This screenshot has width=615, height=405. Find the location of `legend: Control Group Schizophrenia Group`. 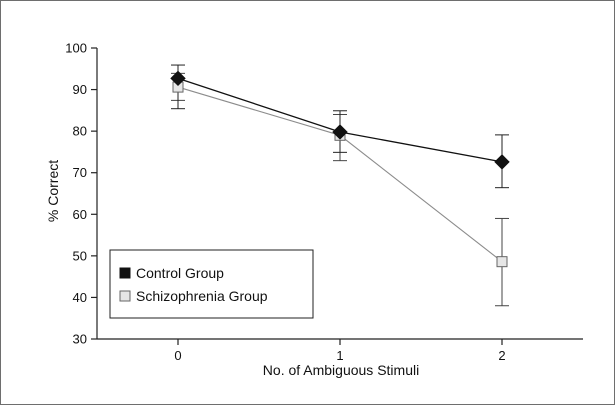

legend: Control Group Schizophrenia Group is located at coordinates (211, 284).